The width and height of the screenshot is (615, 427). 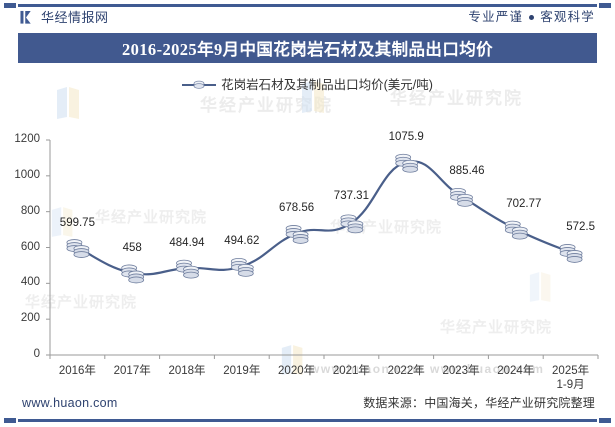 I want to click on slogan-right-text: 客观科学, so click(x=567, y=17).